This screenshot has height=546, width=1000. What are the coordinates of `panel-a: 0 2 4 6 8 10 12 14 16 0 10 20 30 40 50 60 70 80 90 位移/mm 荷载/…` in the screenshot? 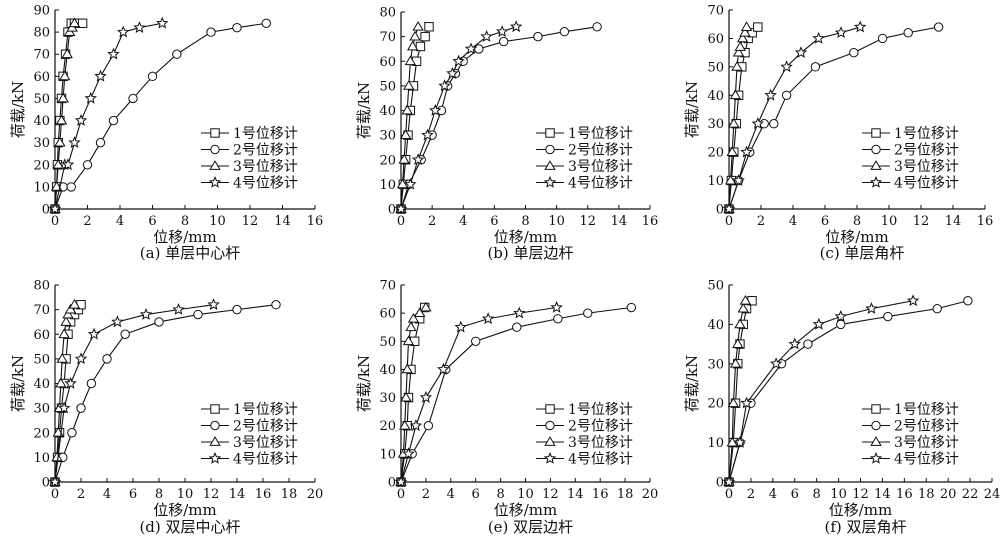 It's located at (166, 133).